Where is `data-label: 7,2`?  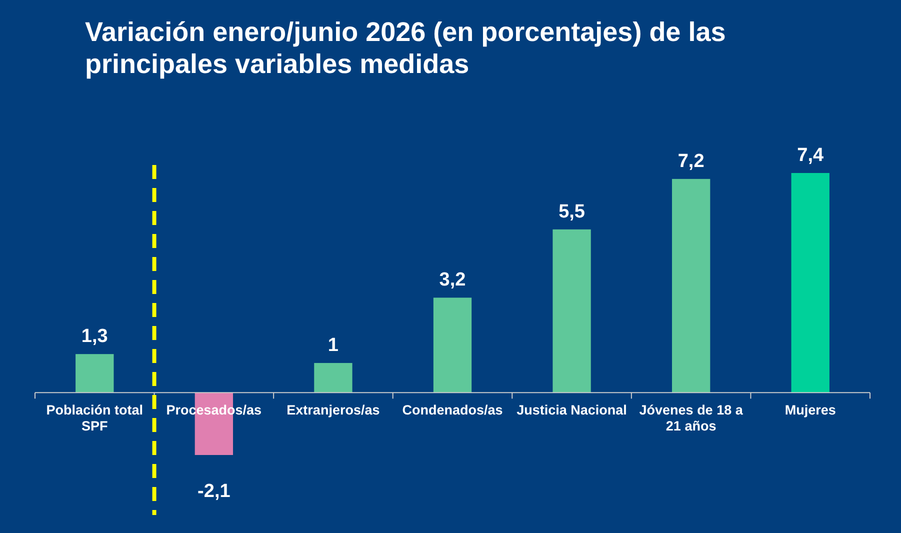
data-label: 7,2 is located at coordinates (691, 161).